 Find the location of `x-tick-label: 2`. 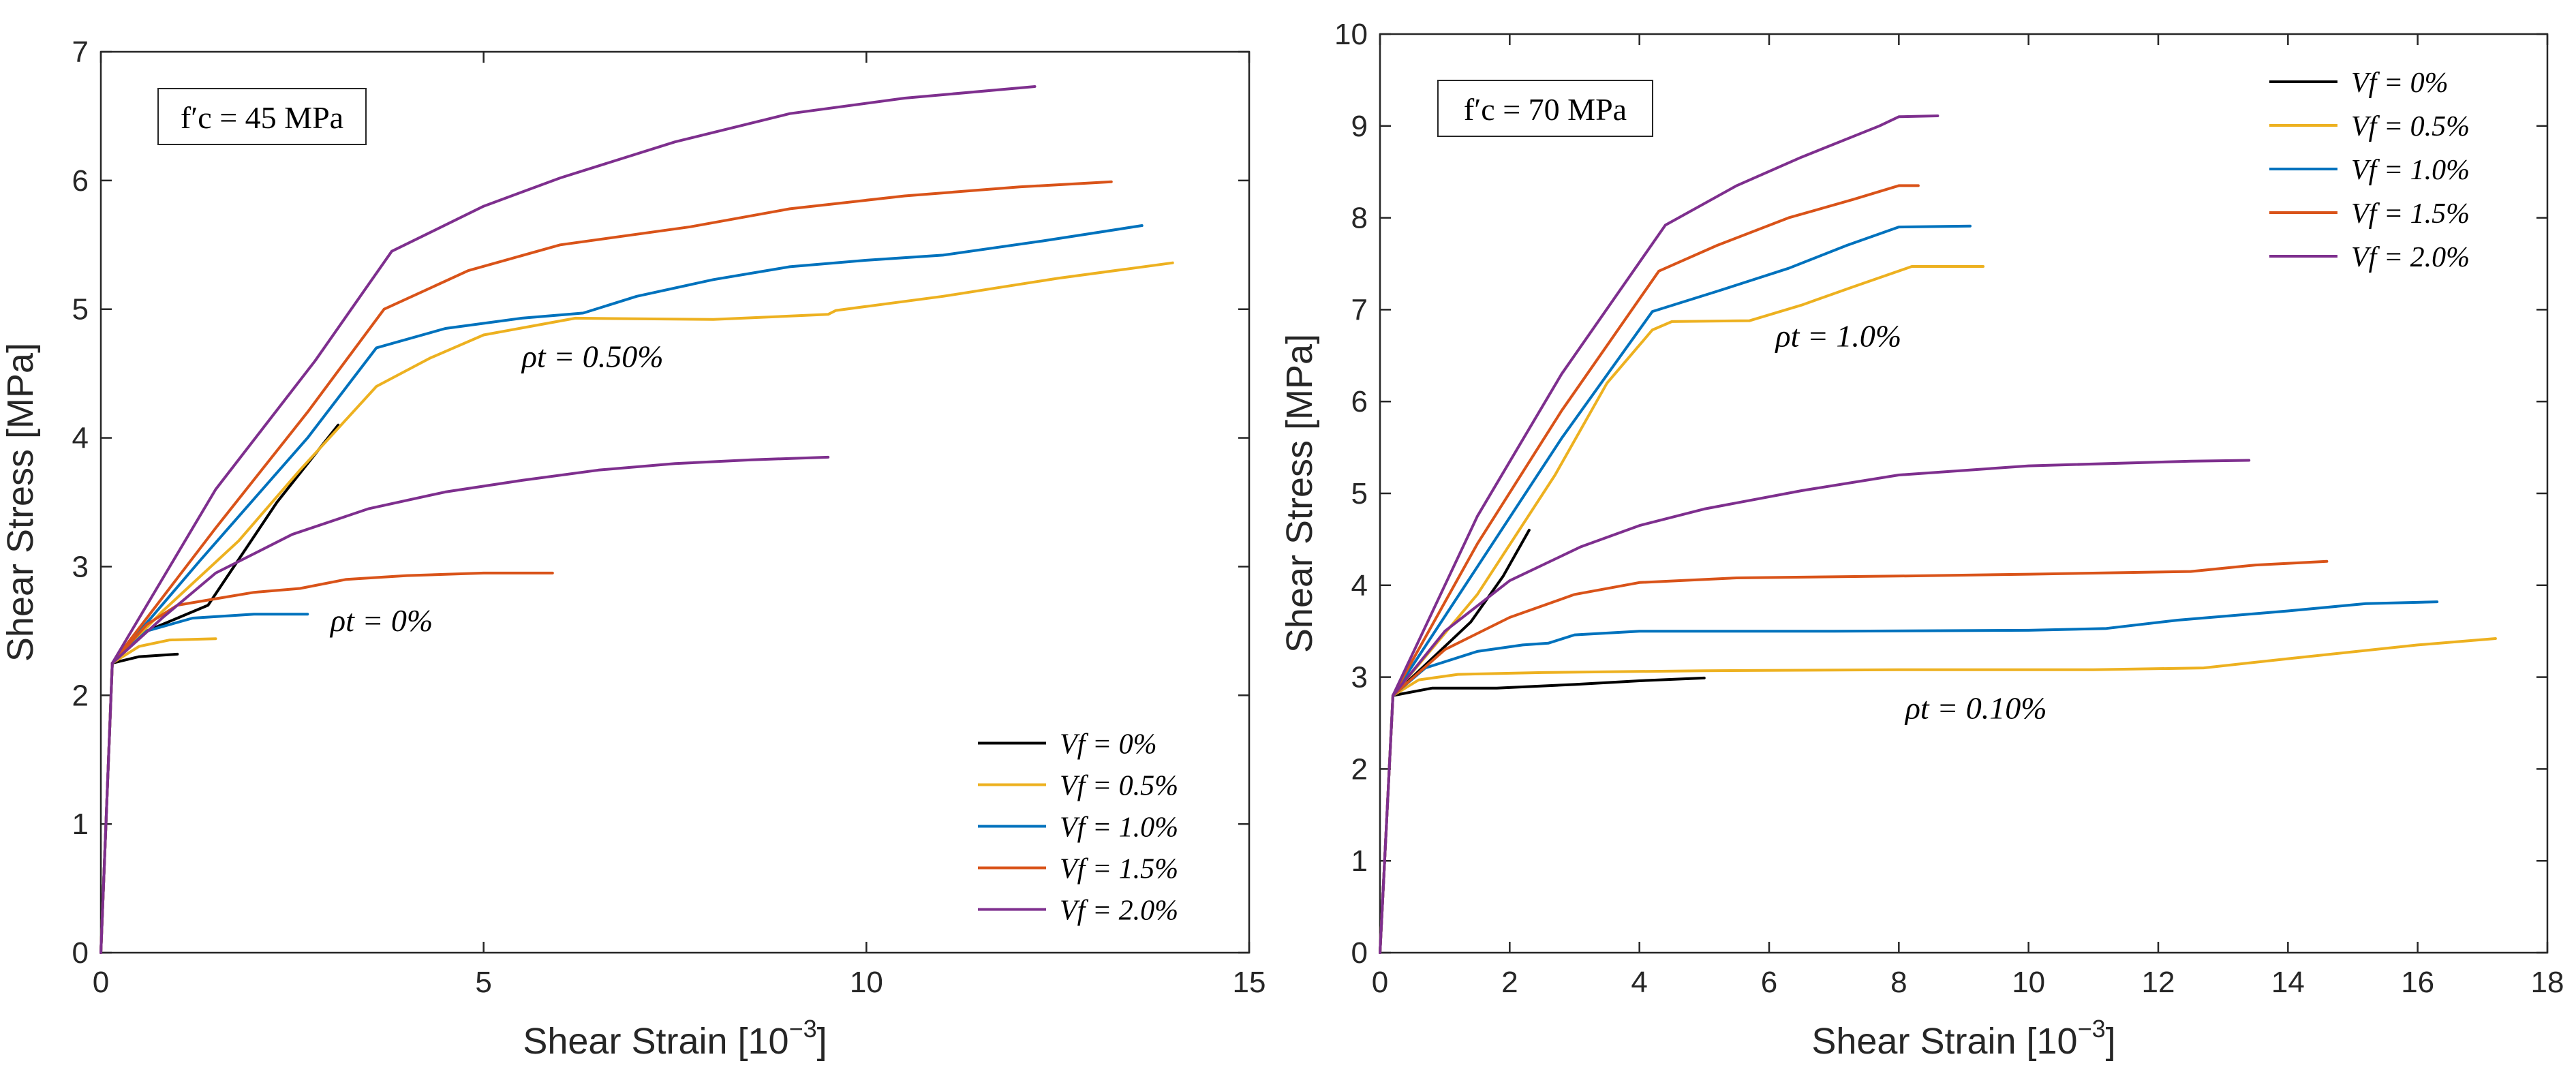

x-tick-label: 2 is located at coordinates (1509, 982).